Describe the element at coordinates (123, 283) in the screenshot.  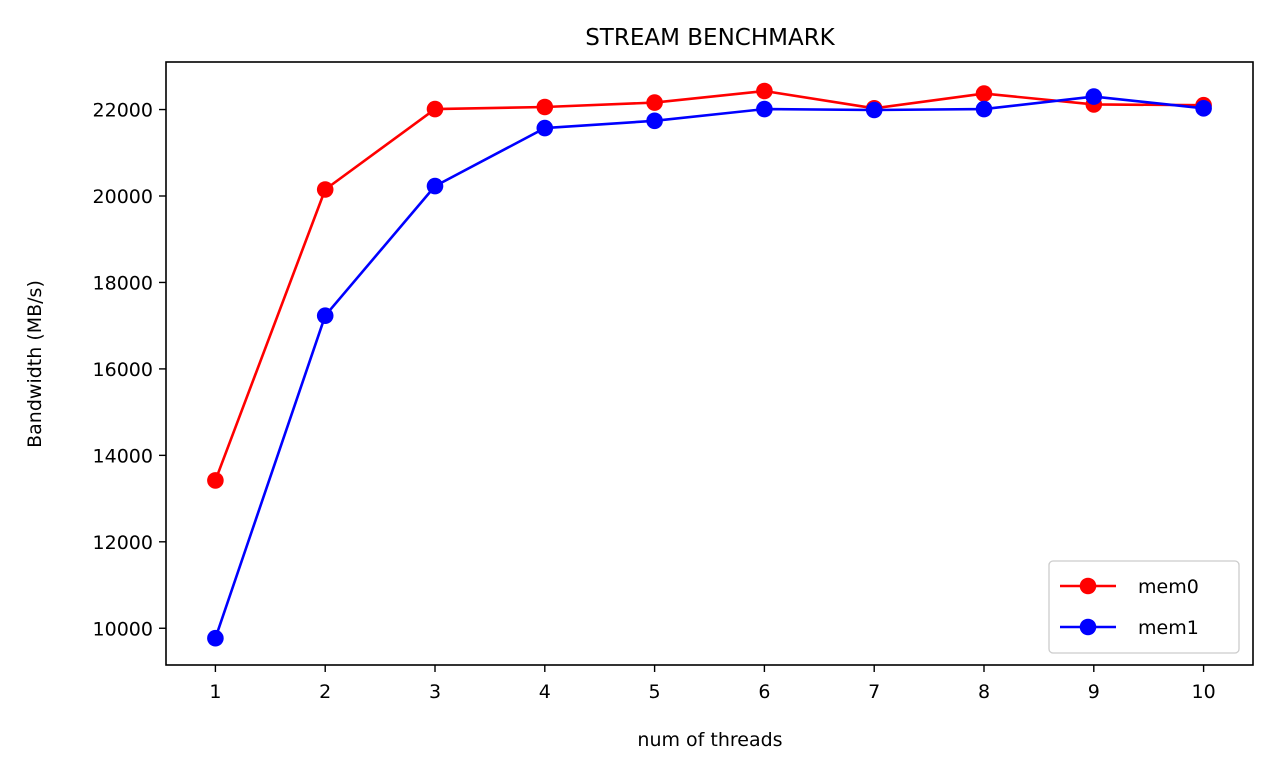
I see `y-tick-label: 18000` at that location.